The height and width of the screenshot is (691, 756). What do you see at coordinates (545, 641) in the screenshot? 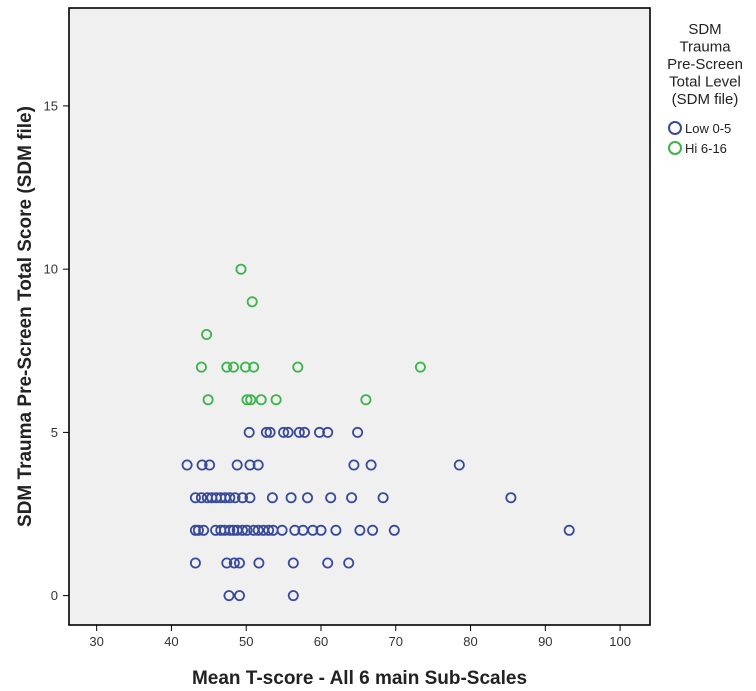
I see `x-tick-label: 90` at bounding box center [545, 641].